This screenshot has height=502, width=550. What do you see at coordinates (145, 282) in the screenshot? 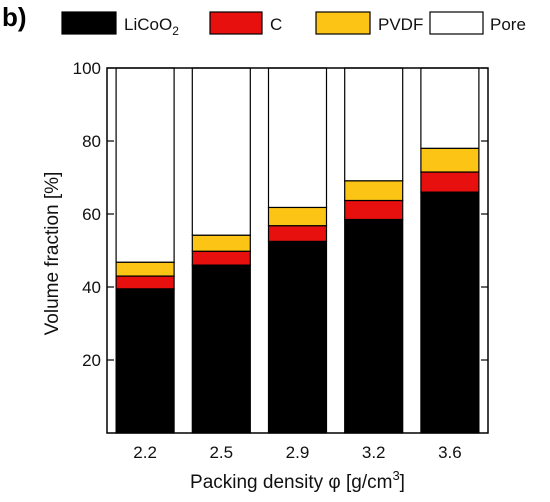
I see `bar-segment-c-2.2` at bounding box center [145, 282].